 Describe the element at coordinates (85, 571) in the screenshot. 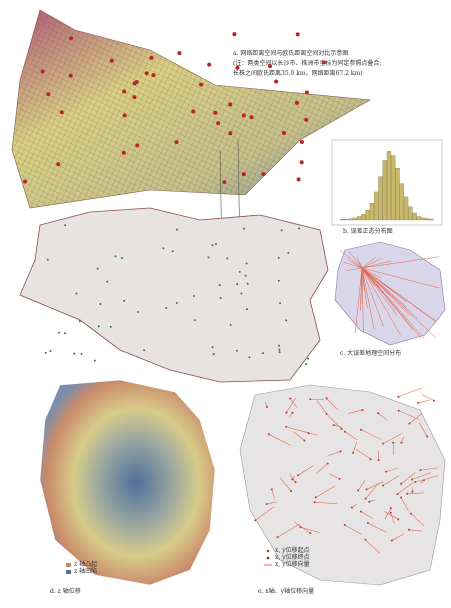

I see `legend-label: z 轴凹陷` at that location.